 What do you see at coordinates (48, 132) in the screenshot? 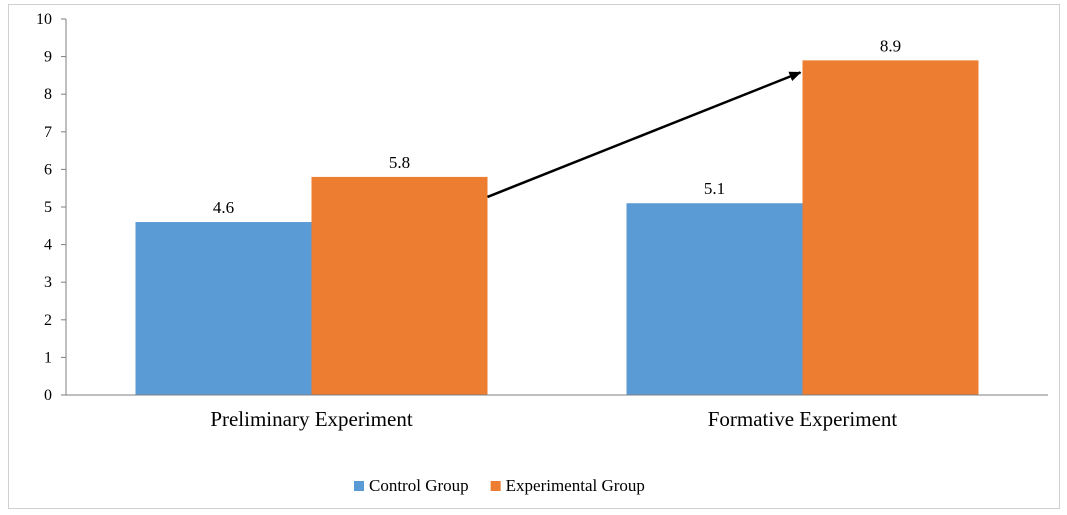
I see `y-tick-label: 7` at bounding box center [48, 132].